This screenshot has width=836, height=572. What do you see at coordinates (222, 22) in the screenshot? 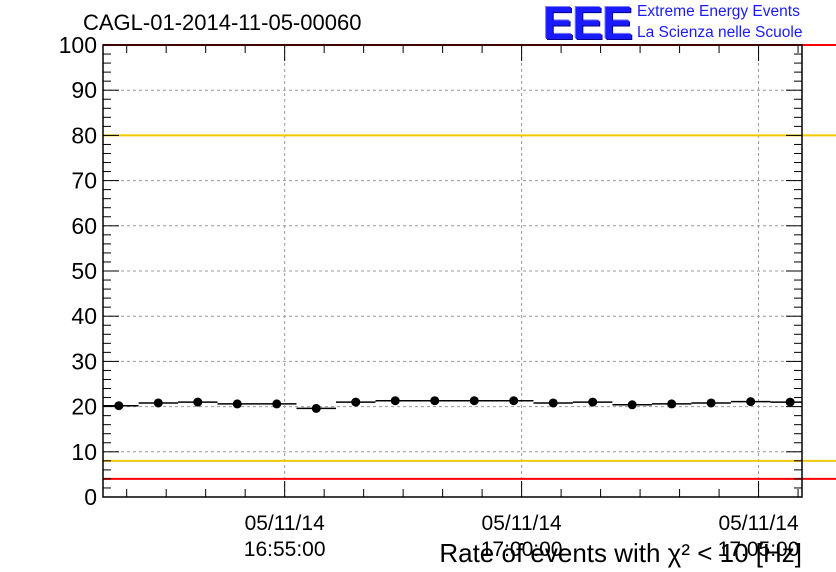
I see `chart-title: CAGL-01-2014-11-05-00060` at bounding box center [222, 22].